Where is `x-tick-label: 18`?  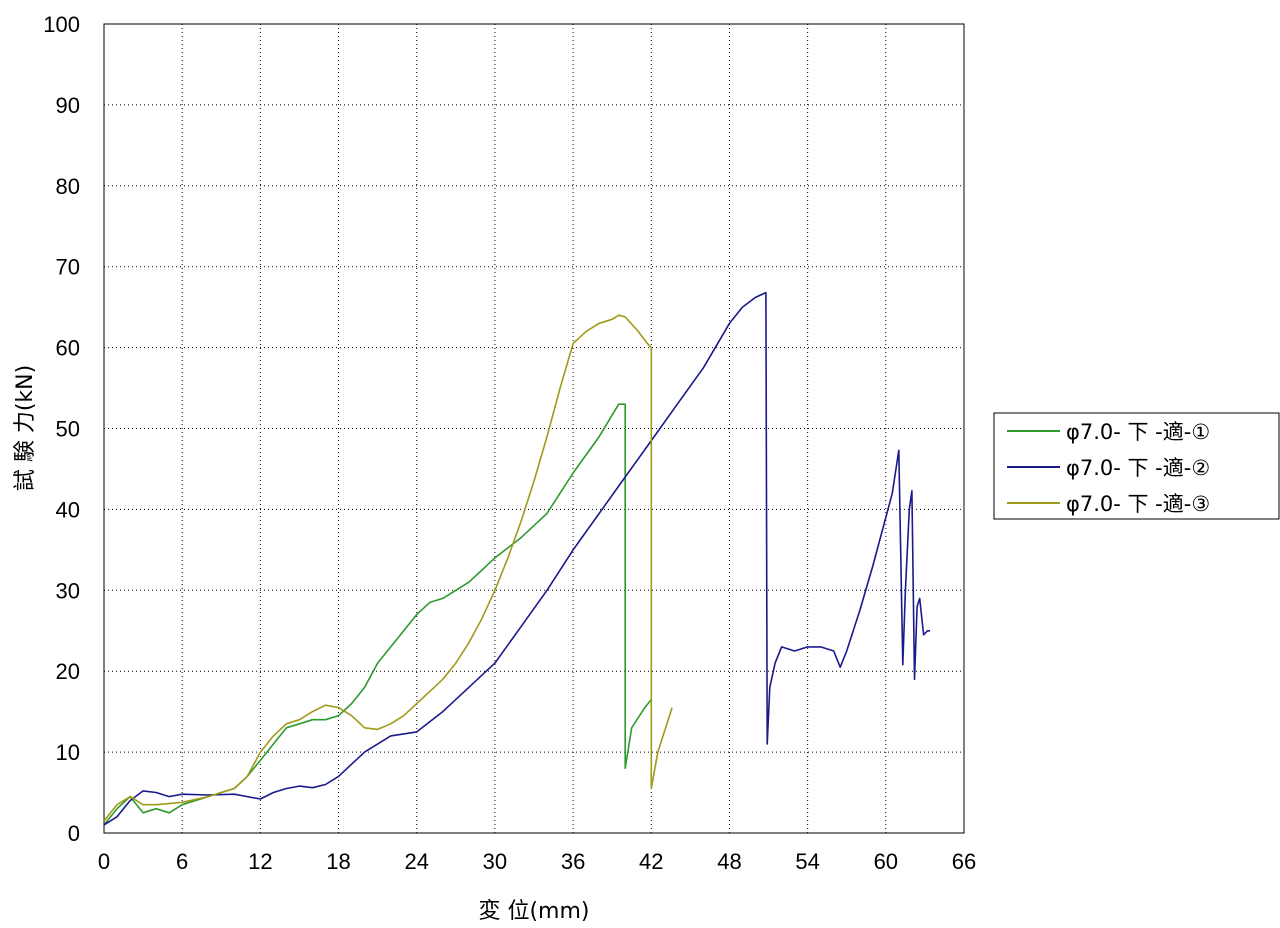 x-tick-label: 18 is located at coordinates (338, 861).